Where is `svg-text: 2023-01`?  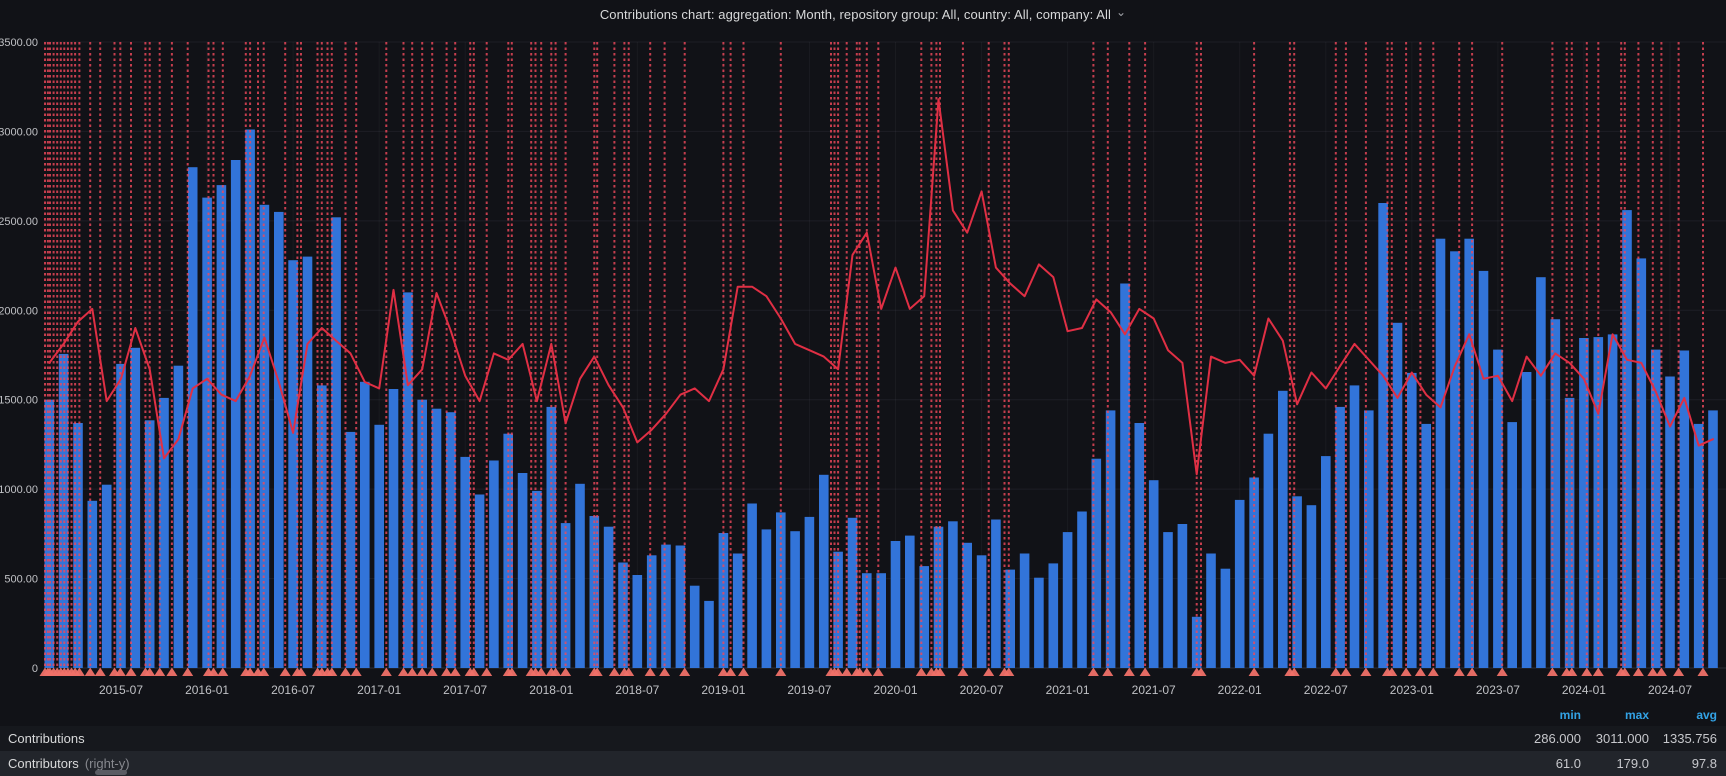
svg-text: 2023-01 is located at coordinates (1412, 690).